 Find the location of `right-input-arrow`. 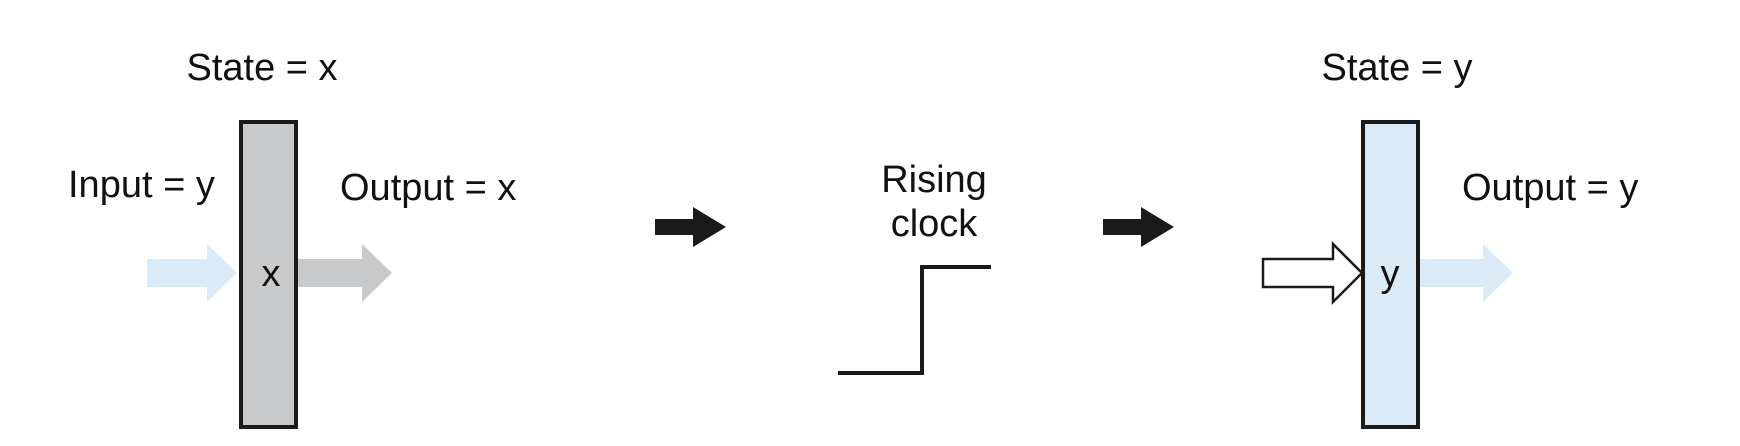

right-input-arrow is located at coordinates (1312, 273).